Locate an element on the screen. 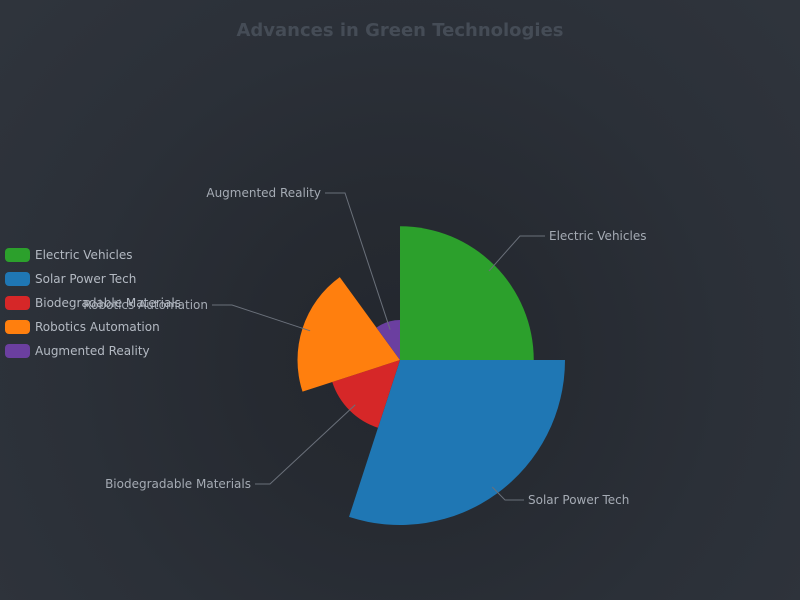 The height and width of the screenshot is (600, 800). slice-label: Augmented Reality is located at coordinates (263, 193).